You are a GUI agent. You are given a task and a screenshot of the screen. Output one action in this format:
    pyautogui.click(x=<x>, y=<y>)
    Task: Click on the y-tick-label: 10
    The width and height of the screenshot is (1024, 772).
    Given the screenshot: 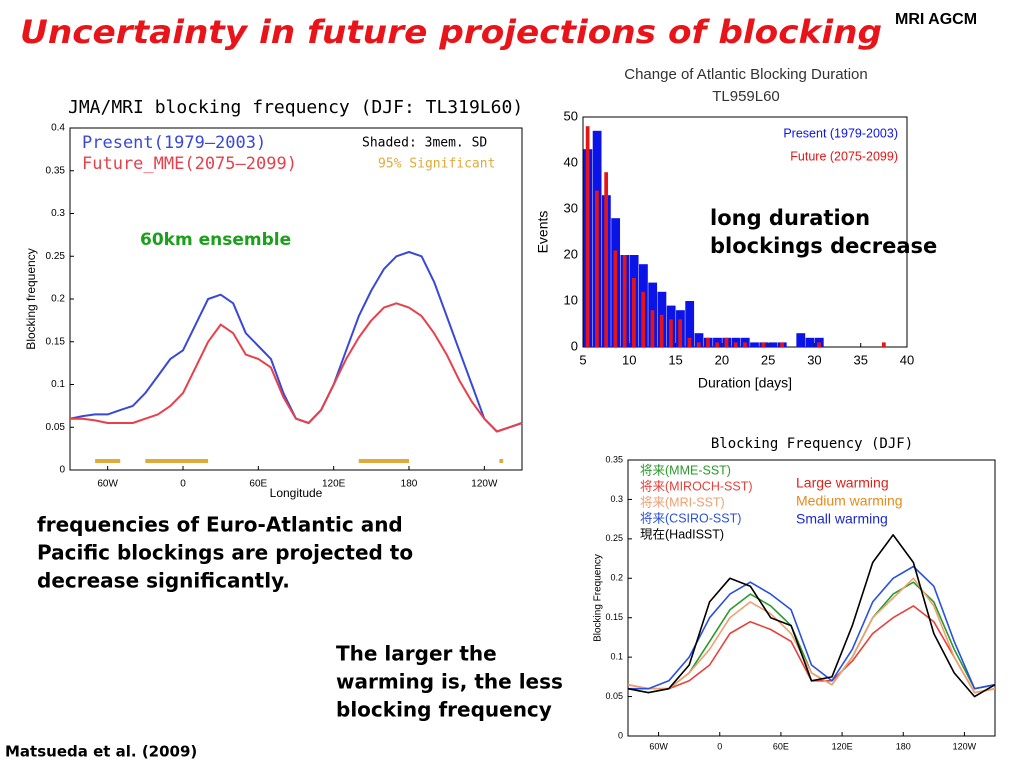 What is the action you would take?
    pyautogui.click(x=571, y=299)
    